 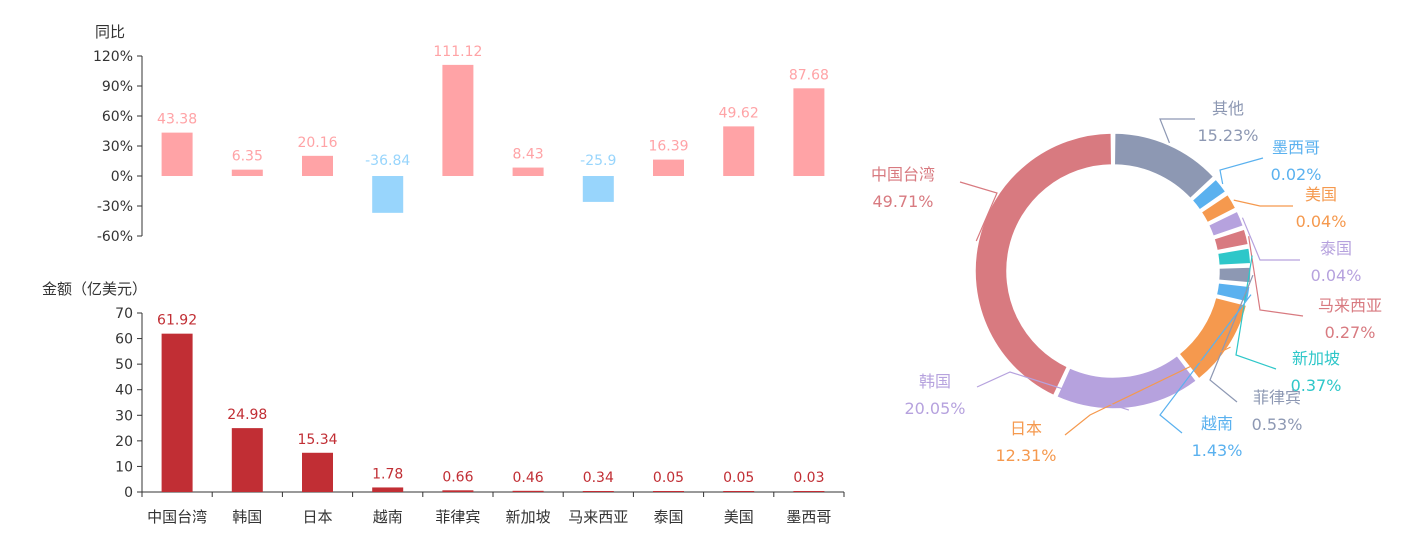 I want to click on yoy-y-tick-label: 0%, so click(x=122, y=177).